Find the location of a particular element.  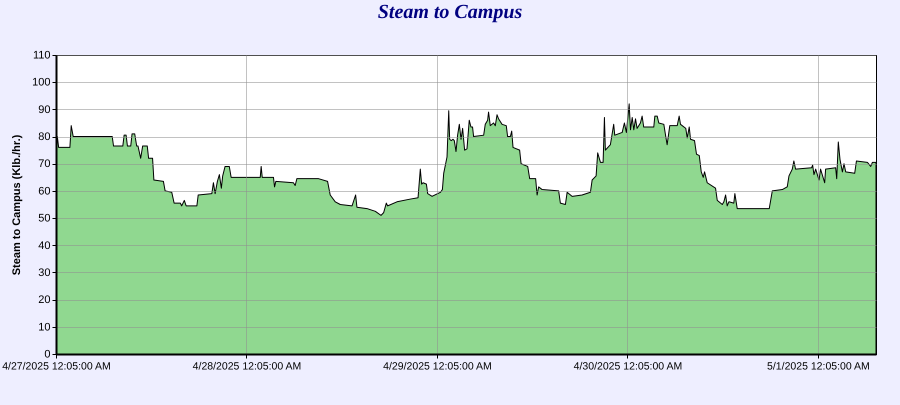

y-tick-label: 100 is located at coordinates (41, 82).